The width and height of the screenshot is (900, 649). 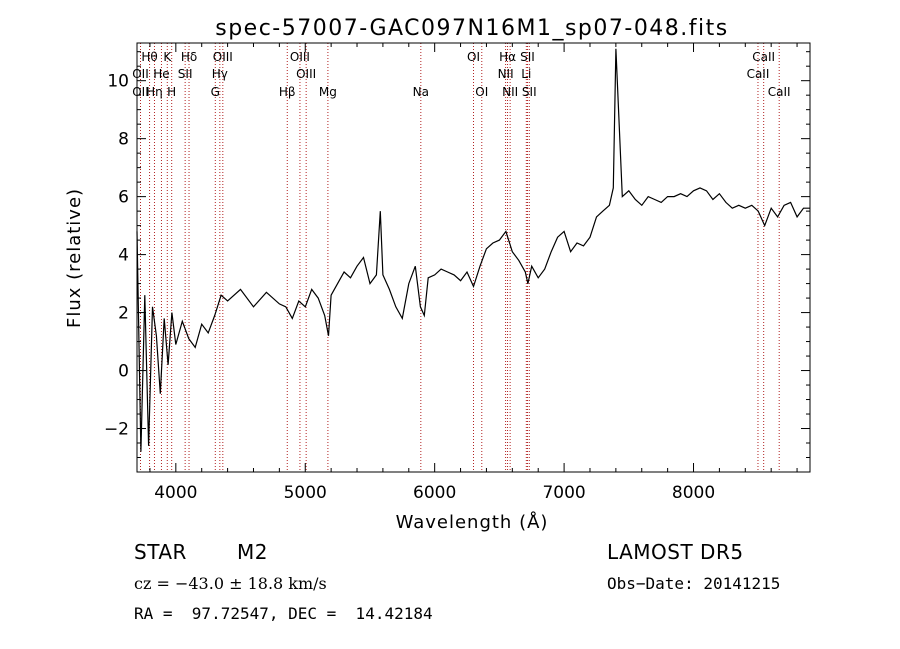 I want to click on line-label: Hβ, so click(x=287, y=92).